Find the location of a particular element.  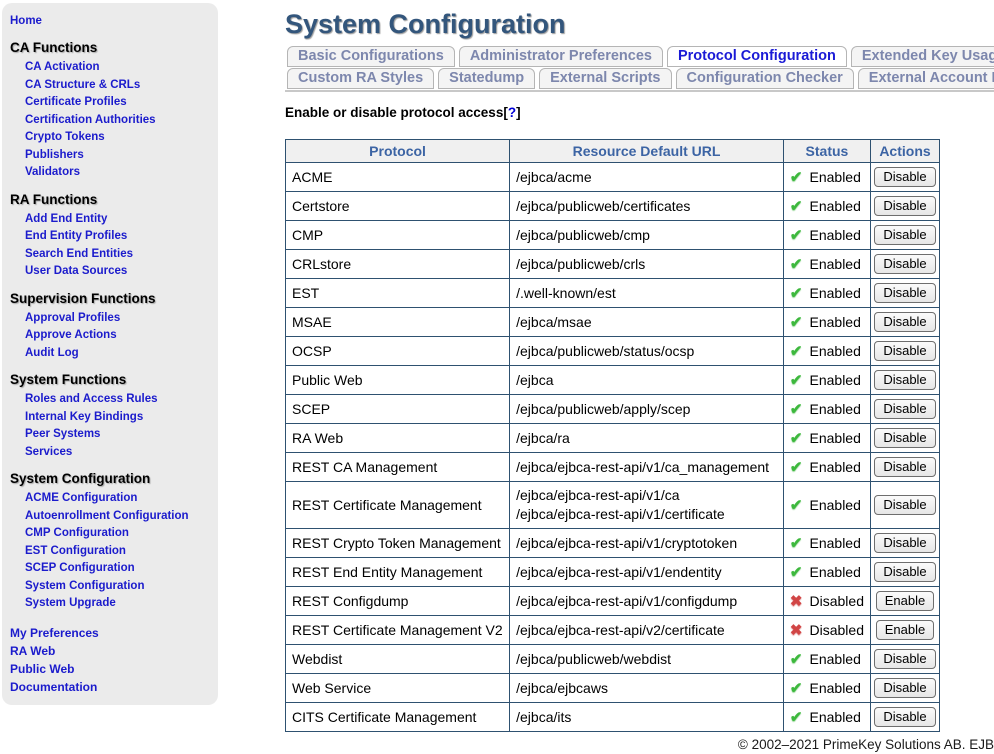

resource-url: /.well-known/est is located at coordinates (566, 292).